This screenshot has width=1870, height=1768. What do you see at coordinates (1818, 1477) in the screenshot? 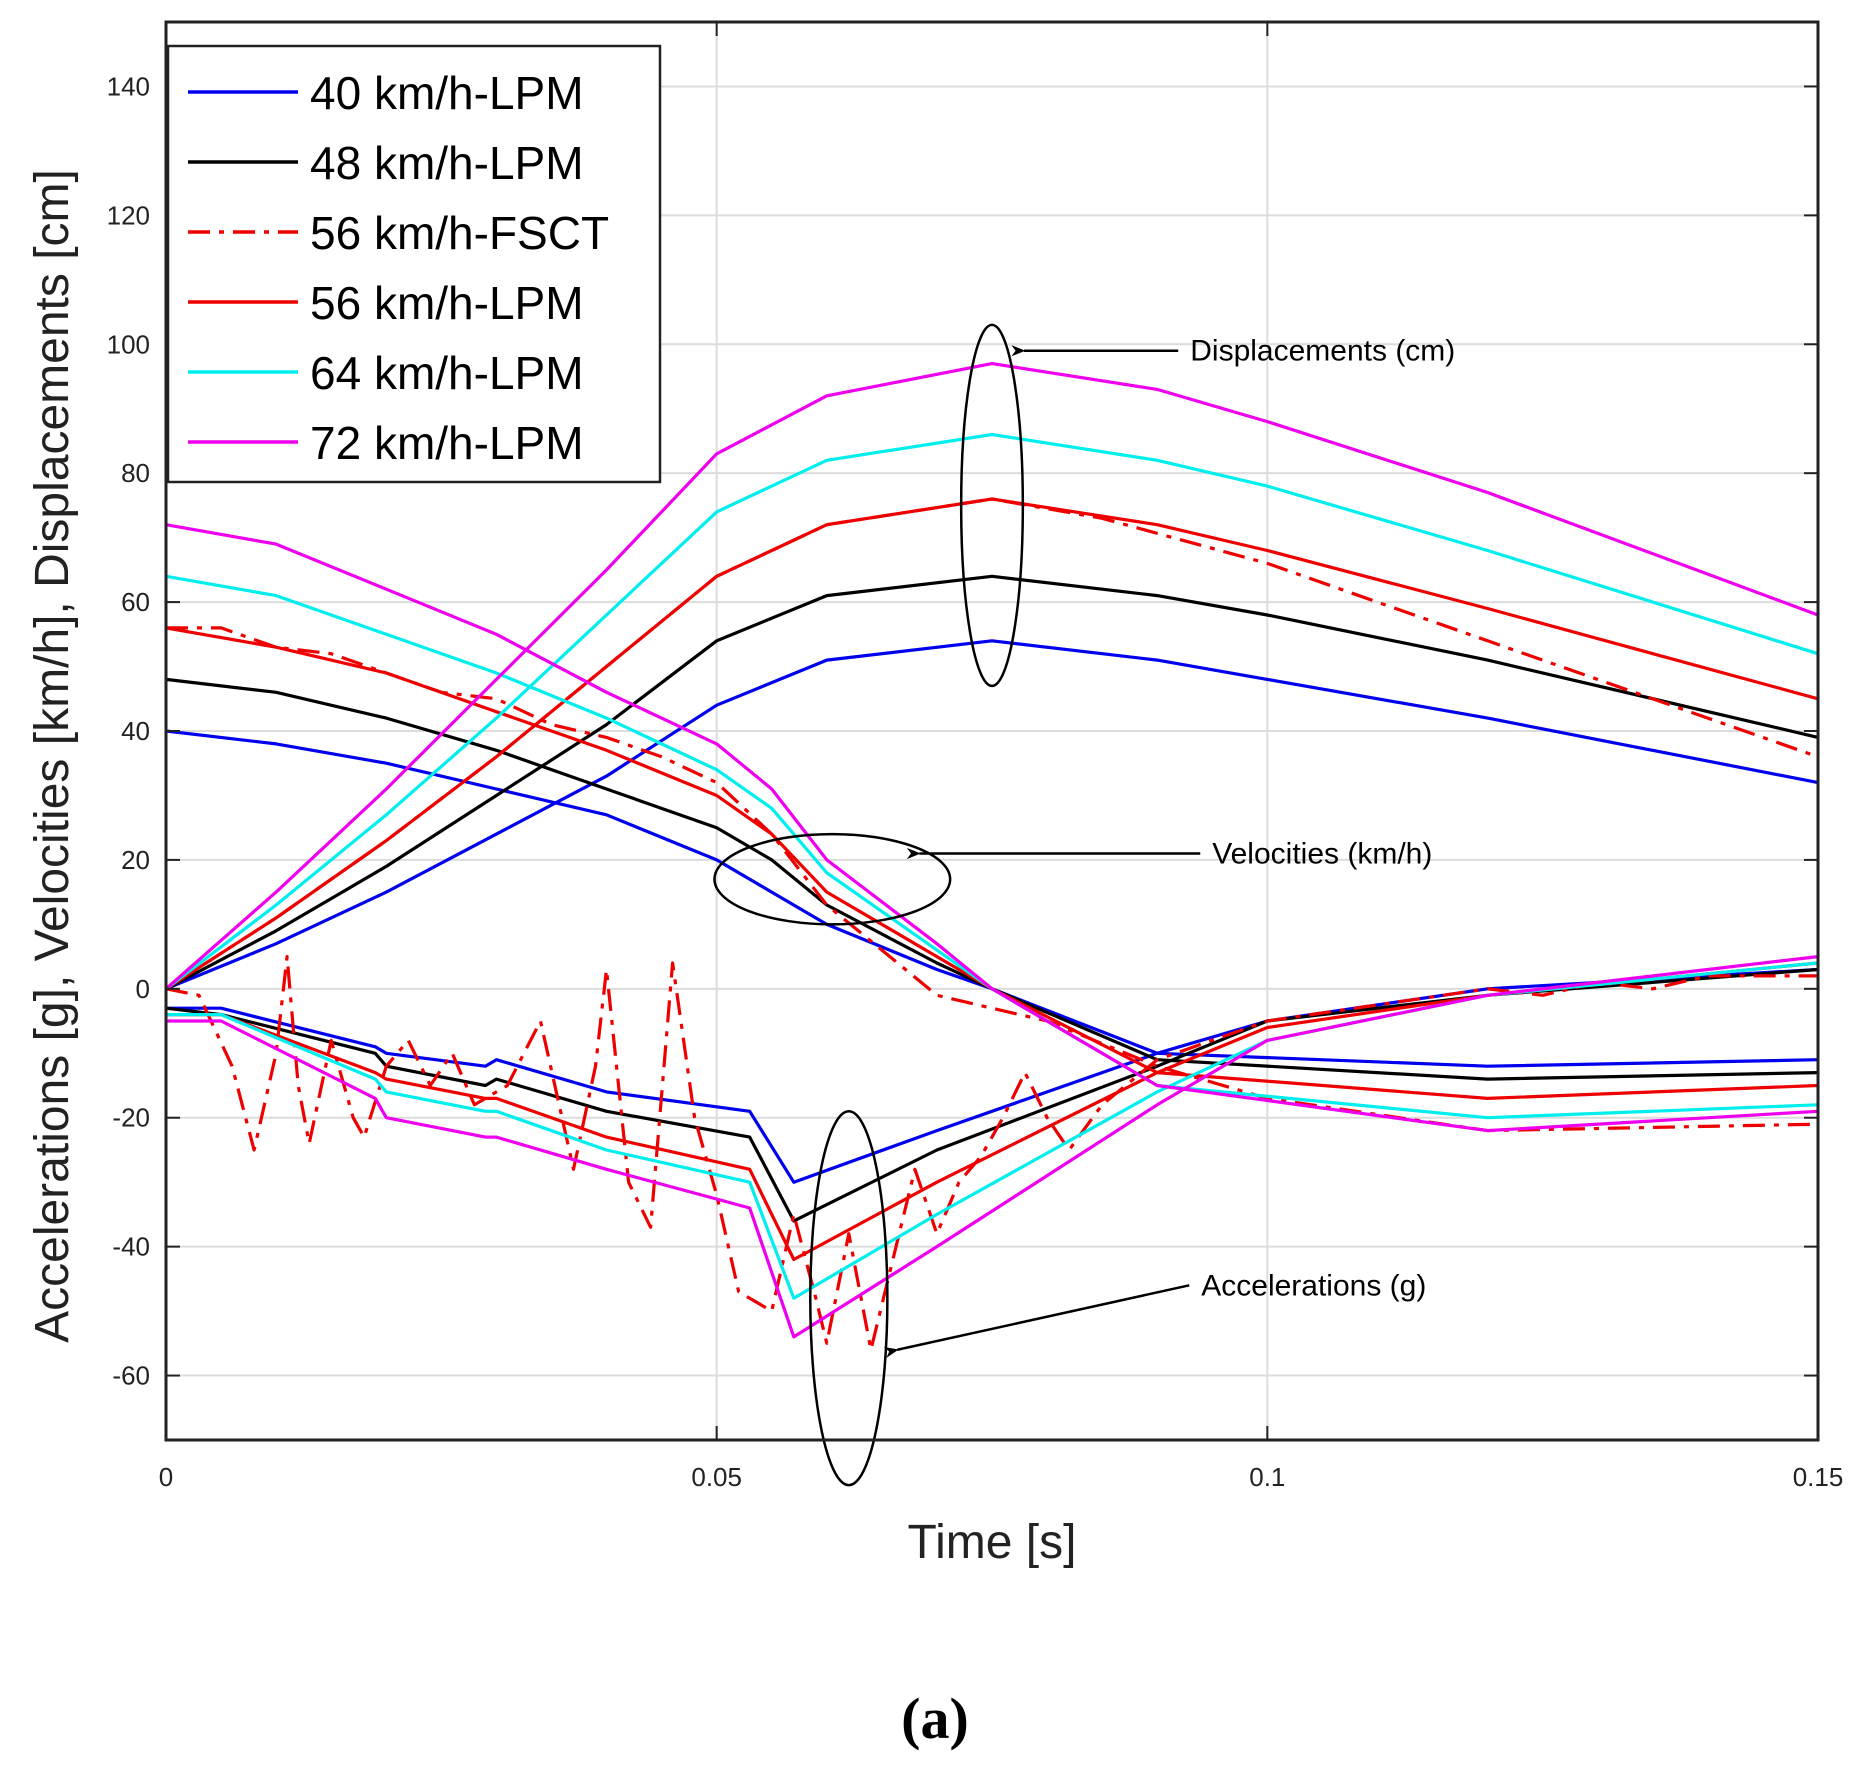
I see `x-tick-label: 0.15` at bounding box center [1818, 1477].